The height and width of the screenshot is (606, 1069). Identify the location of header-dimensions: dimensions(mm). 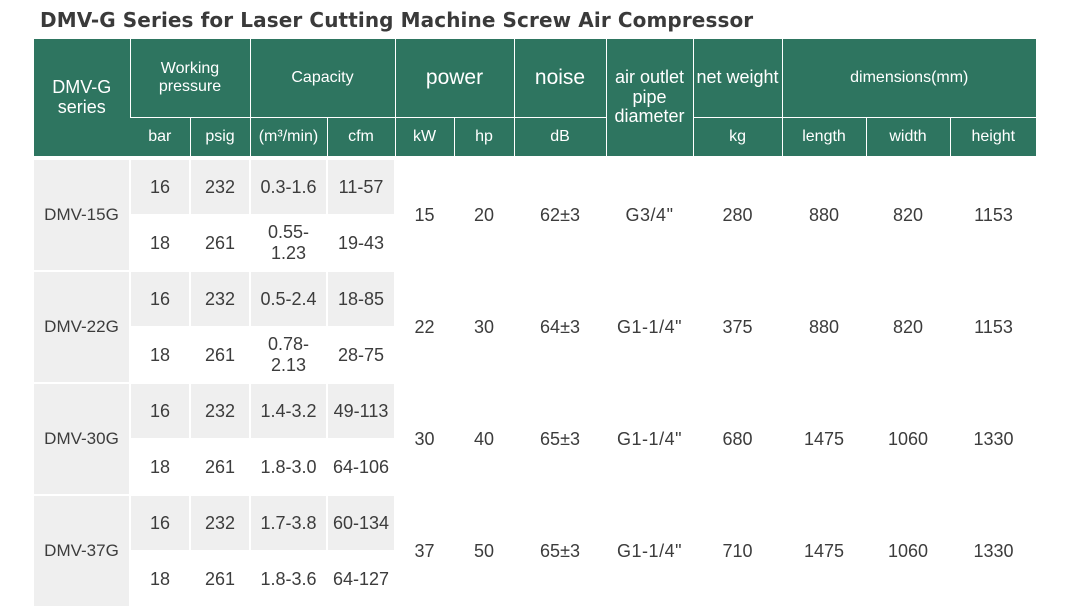
(909, 78).